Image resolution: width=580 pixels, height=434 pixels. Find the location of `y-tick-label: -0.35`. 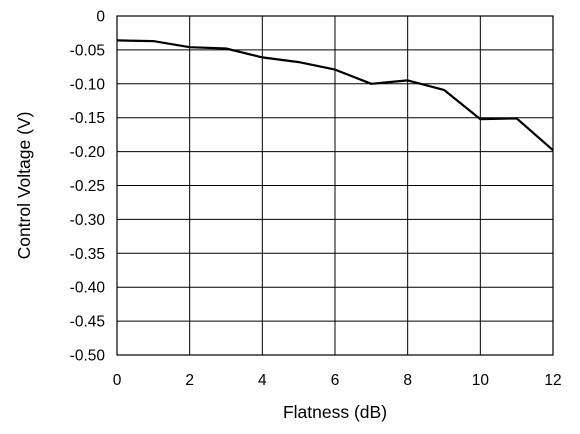

y-tick-label: -0.35 is located at coordinates (87, 254).